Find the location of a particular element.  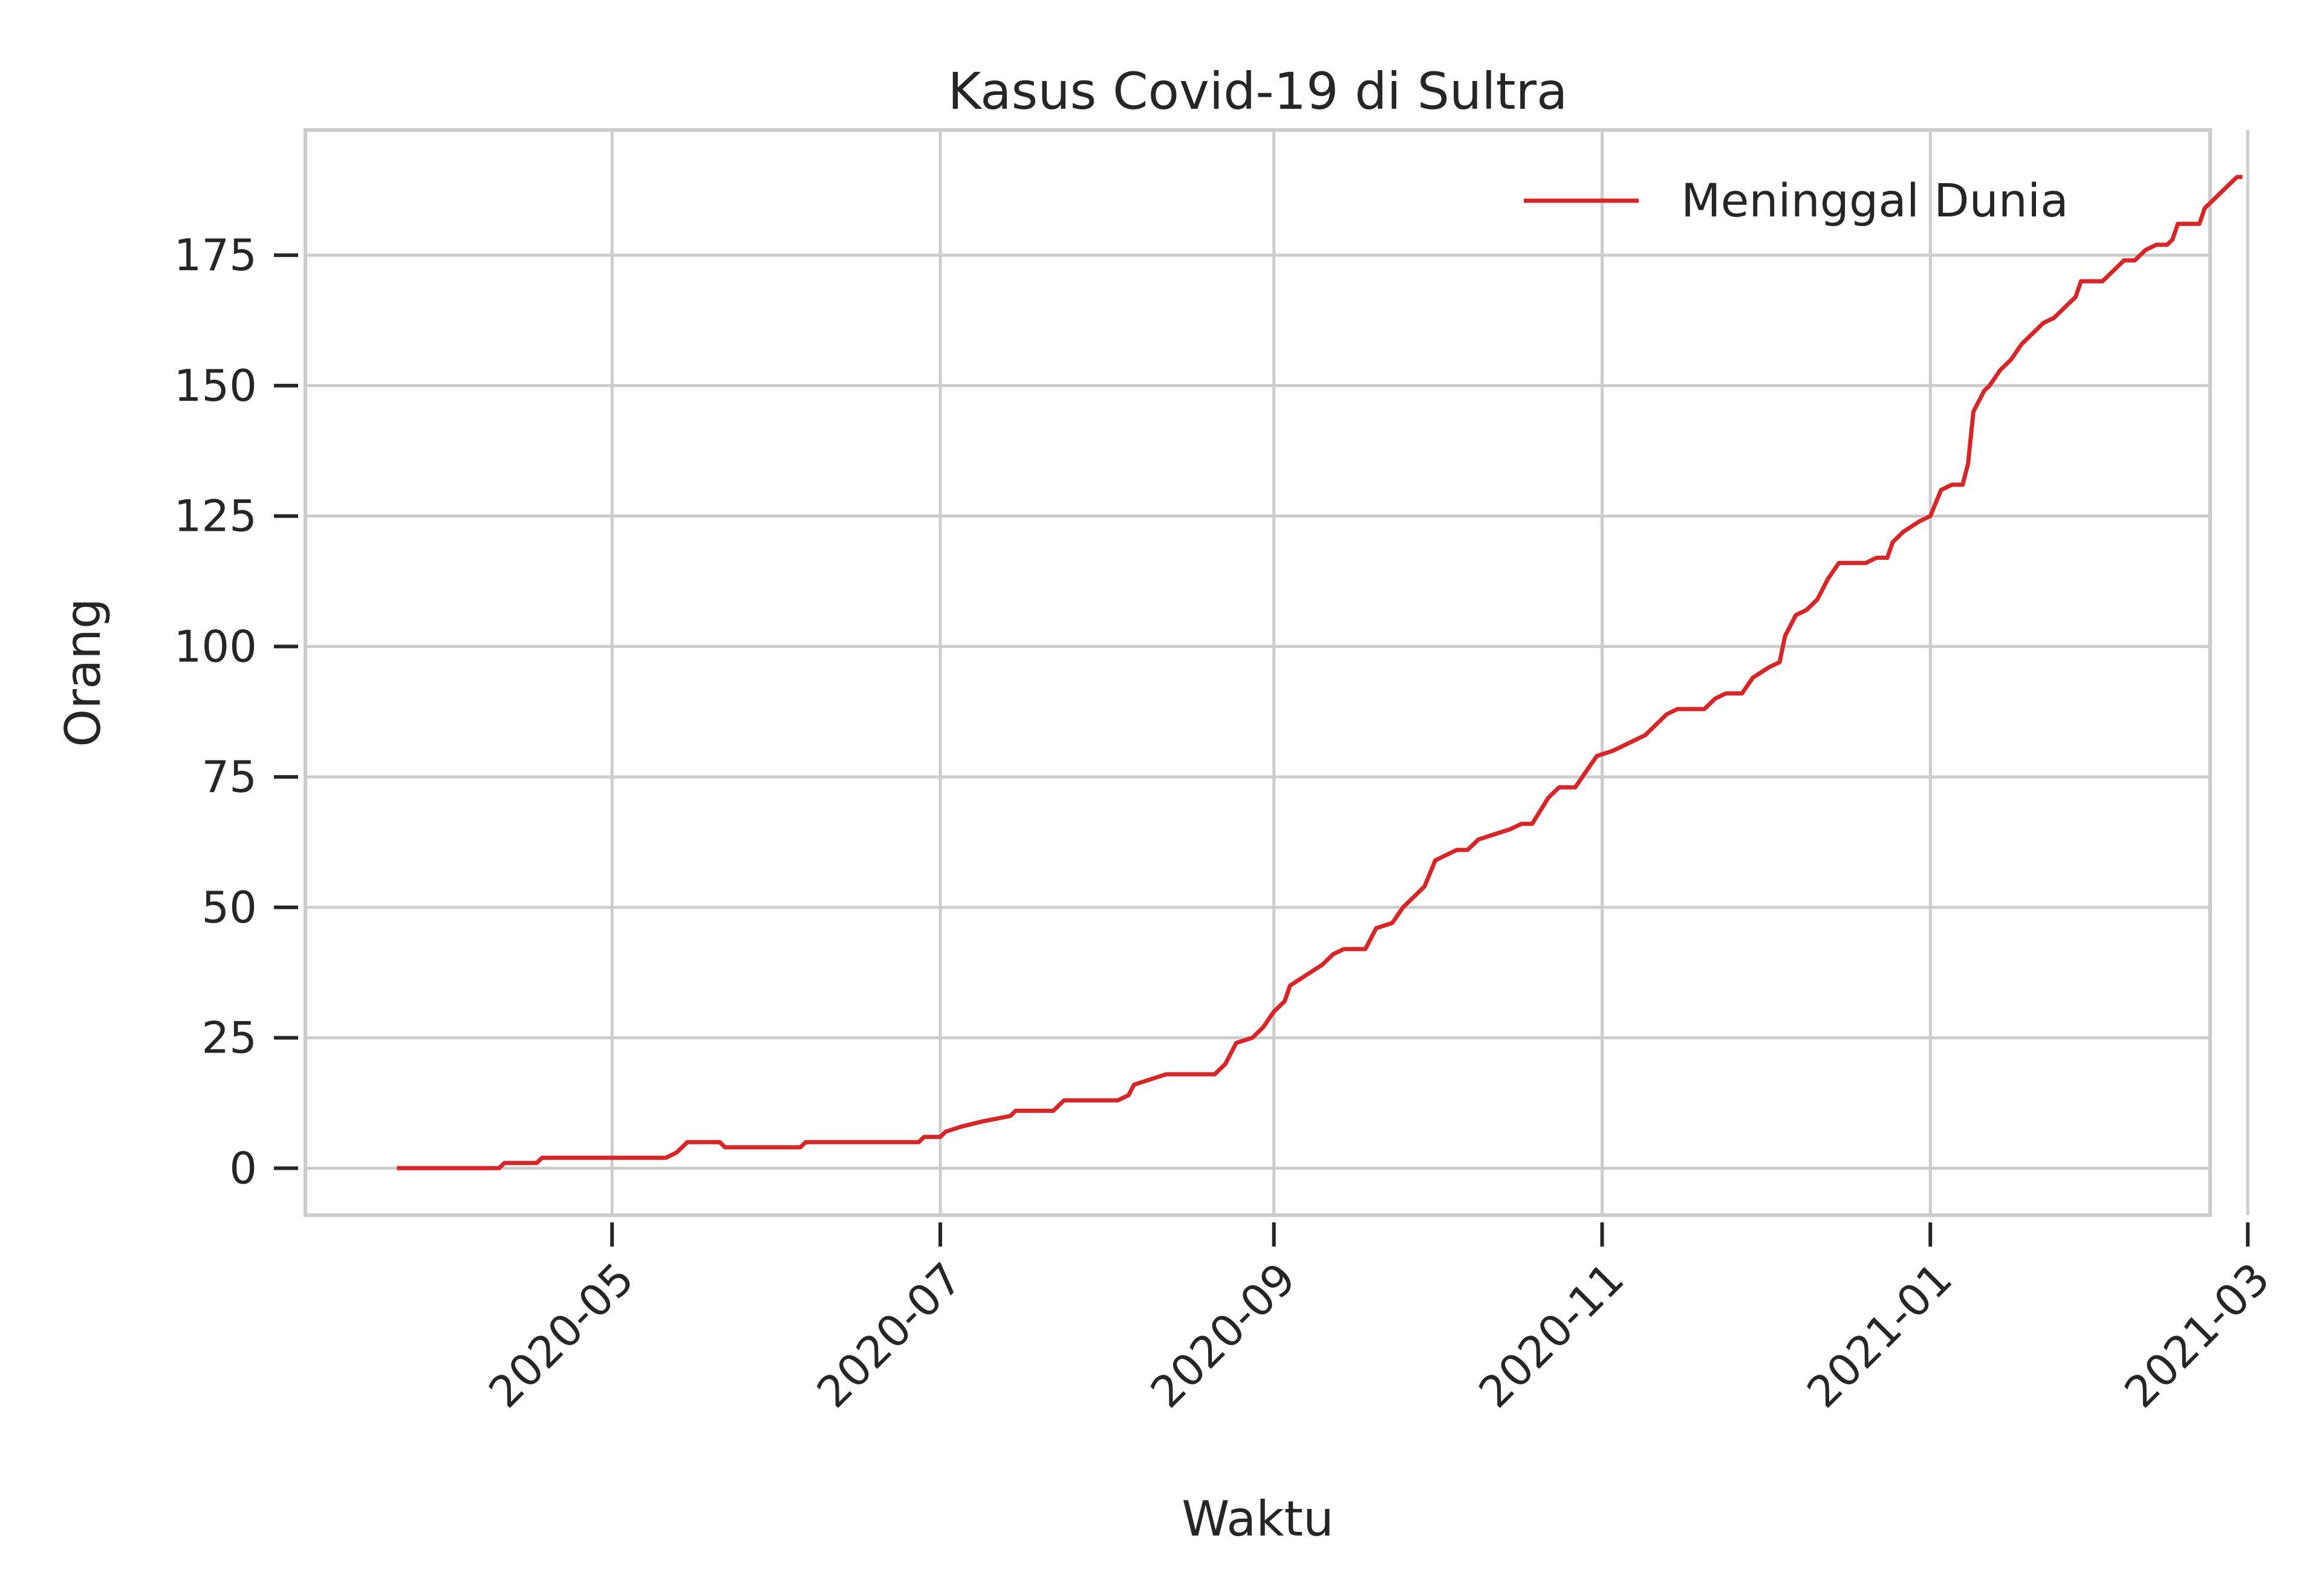

chart-title: Kasus Covid-19 di Sultra is located at coordinates (1258, 91).